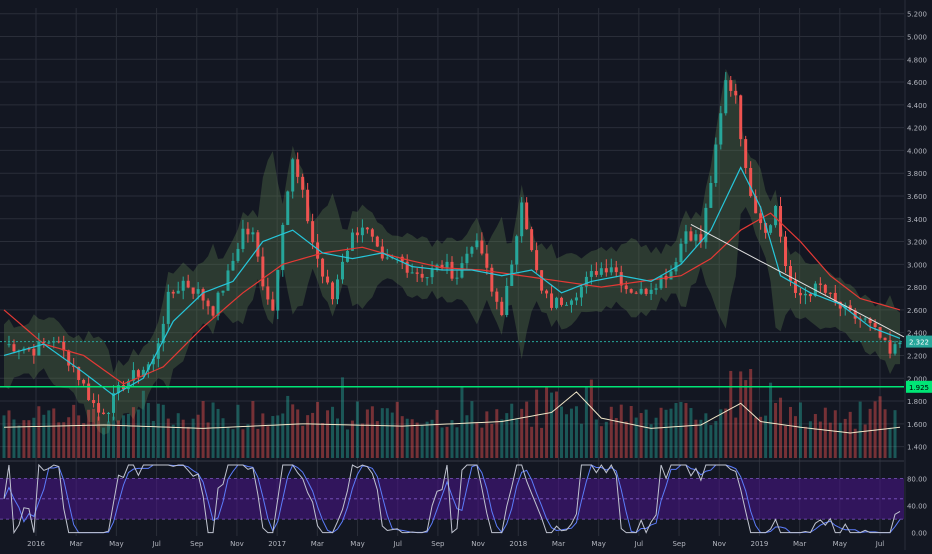  Describe the element at coordinates (917, 425) in the screenshot. I see `y-tick-label: 1.600` at that location.